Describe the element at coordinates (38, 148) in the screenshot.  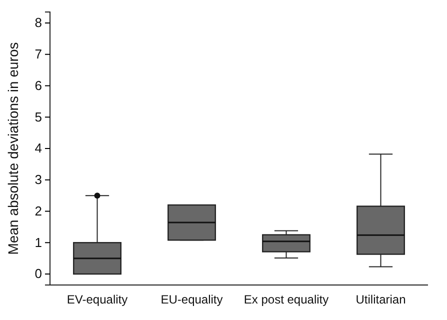
I see `y-tick-label: 4` at that location.